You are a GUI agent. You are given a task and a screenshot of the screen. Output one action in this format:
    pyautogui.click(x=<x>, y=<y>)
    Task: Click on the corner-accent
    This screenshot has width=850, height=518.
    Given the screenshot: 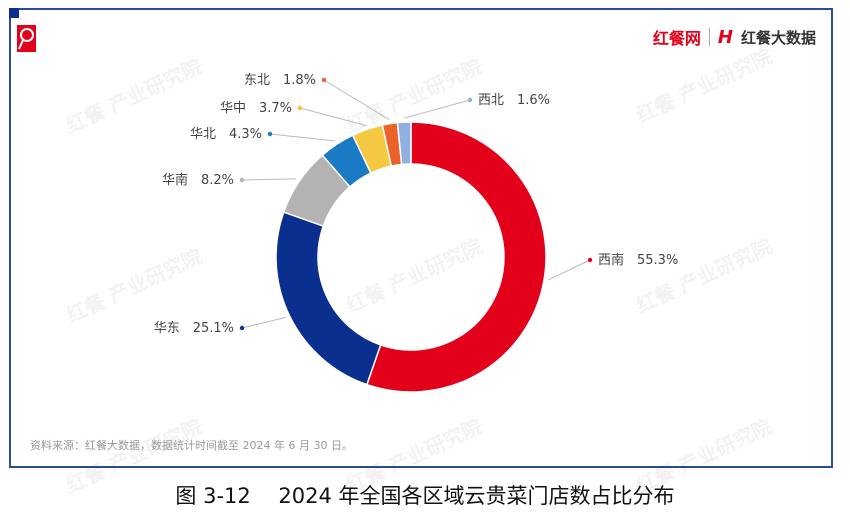 What is the action you would take?
    pyautogui.click(x=14, y=13)
    